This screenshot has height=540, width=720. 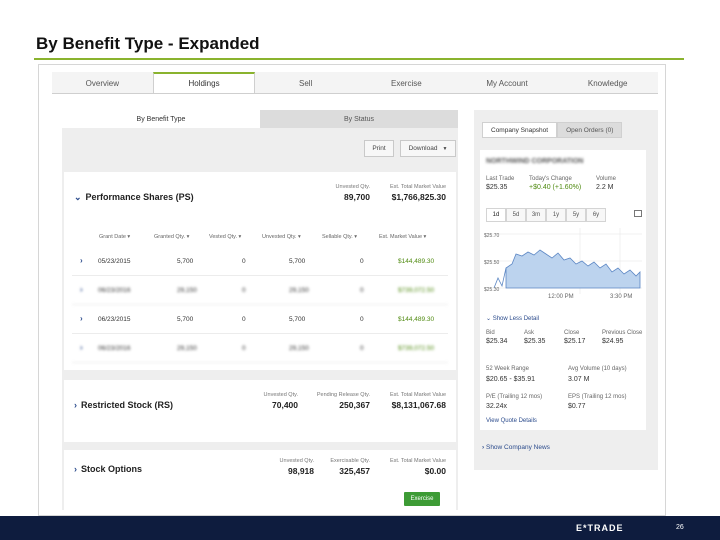 I want to click on slide-footer, so click(x=360, y=528).